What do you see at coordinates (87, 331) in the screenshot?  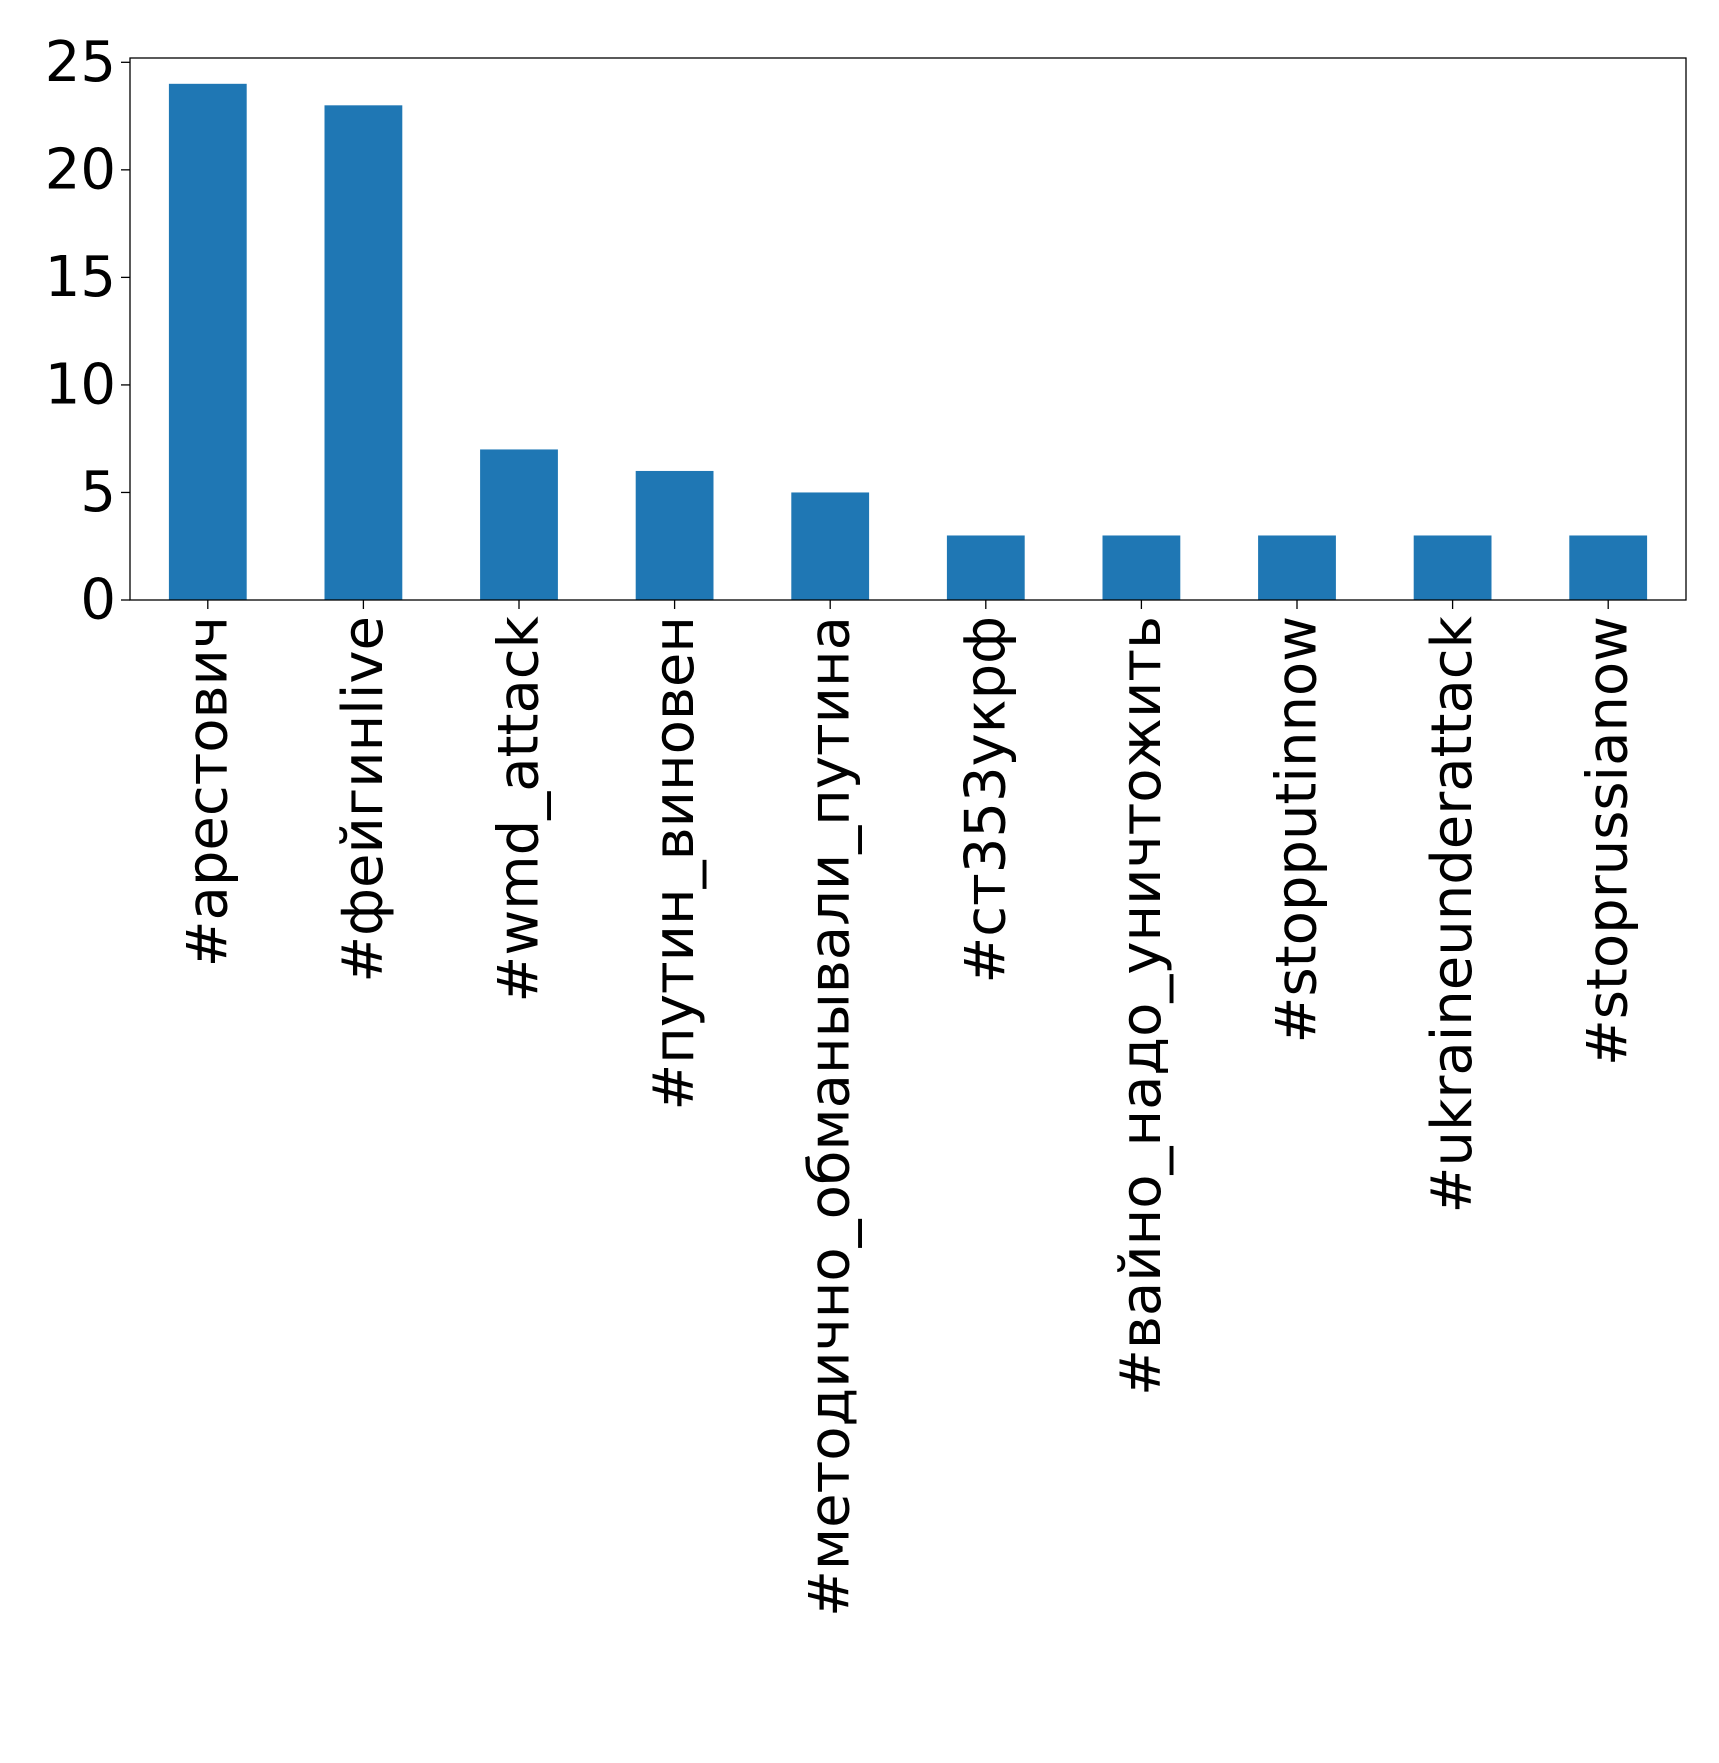 I see `y-axis: 0 5 10 15 20 25` at bounding box center [87, 331].